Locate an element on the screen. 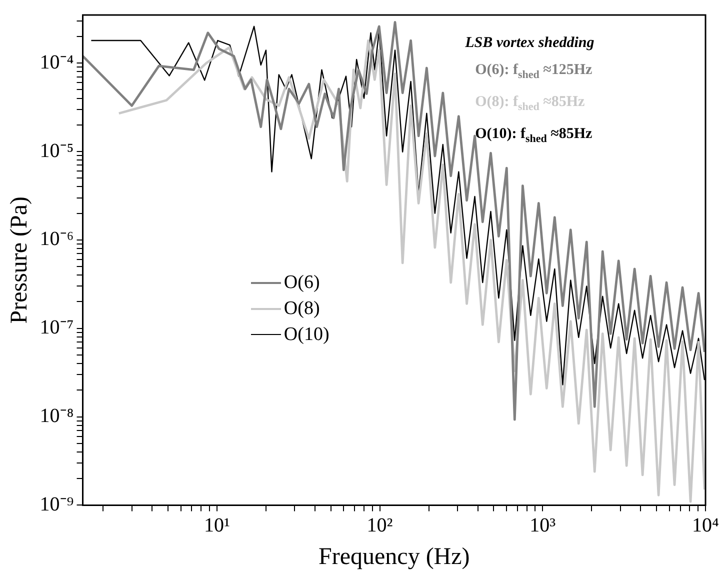  x-axis-title: Frequency (Hz) is located at coordinates (394, 557).